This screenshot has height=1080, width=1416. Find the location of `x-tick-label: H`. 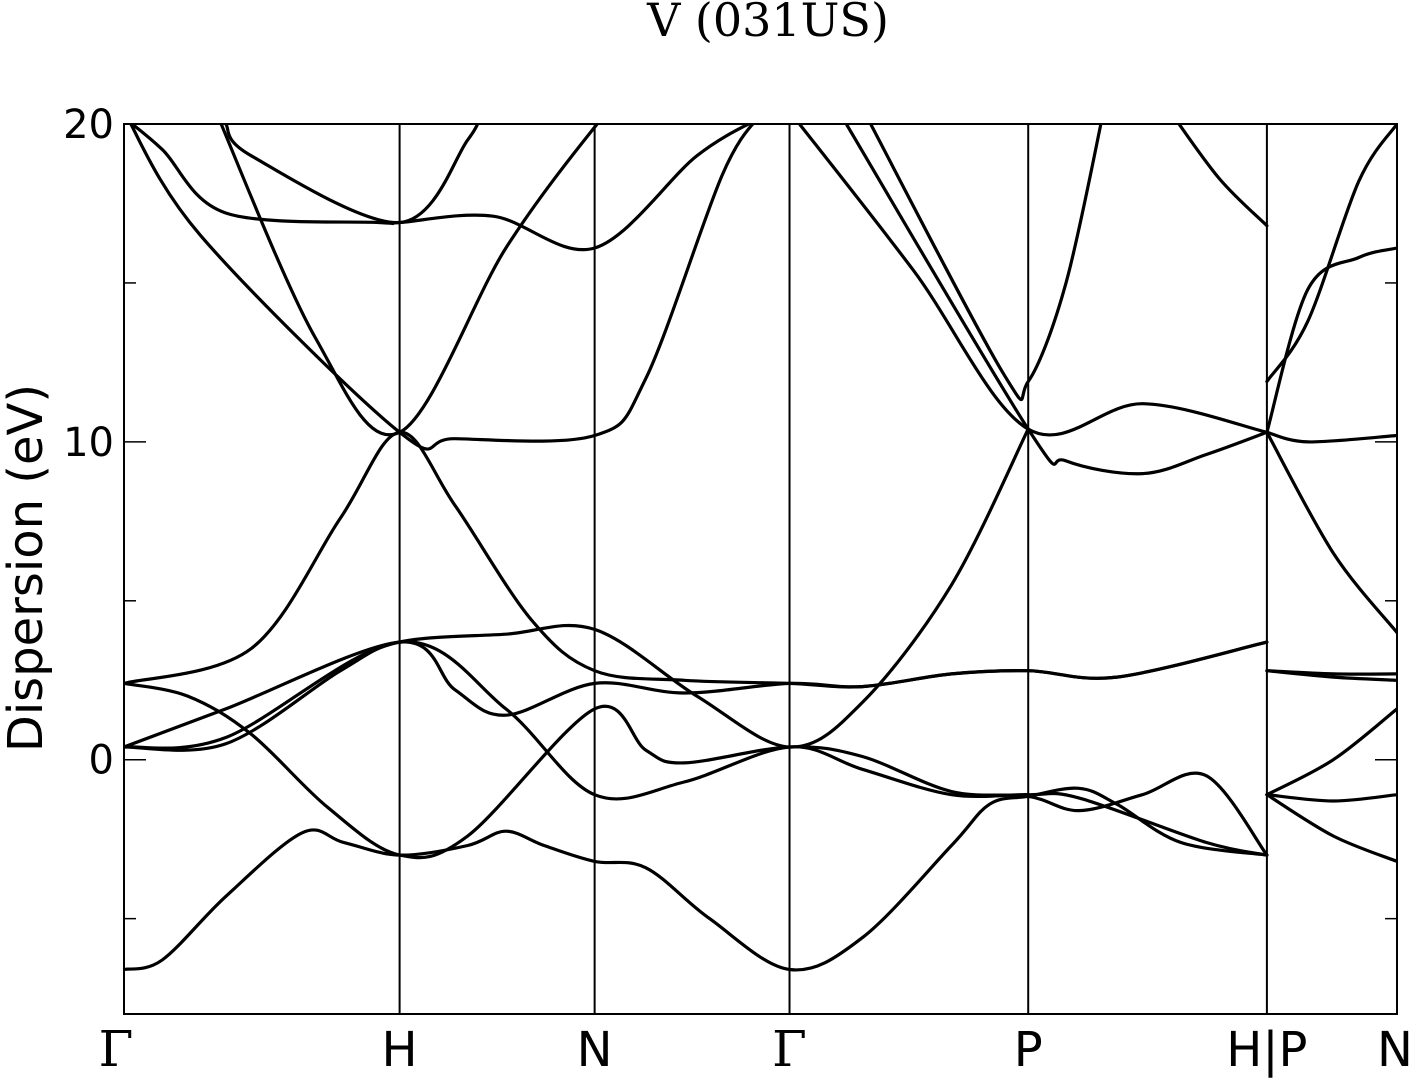

x-tick-label: H is located at coordinates (400, 1050).